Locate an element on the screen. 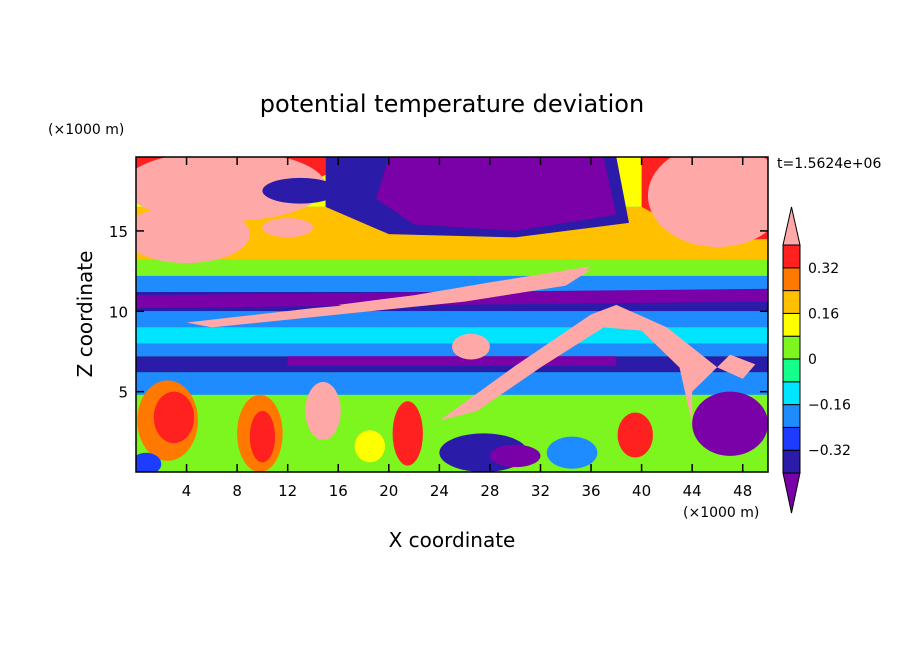 The height and width of the screenshot is (654, 904). y-tick-label: 15 is located at coordinates (118, 232).